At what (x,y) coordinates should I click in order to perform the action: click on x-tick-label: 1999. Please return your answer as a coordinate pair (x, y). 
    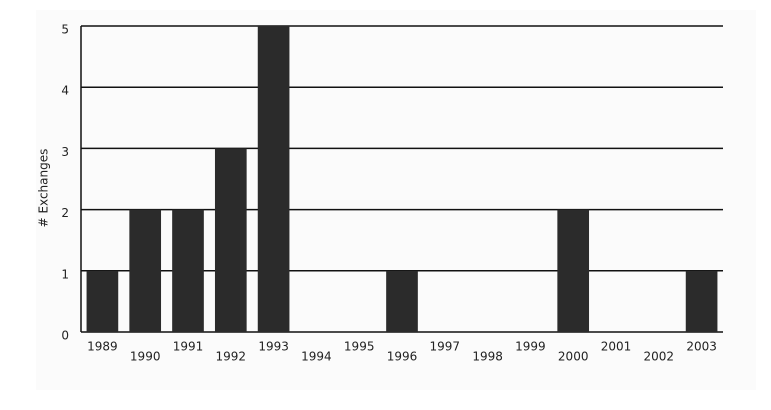
    Looking at the image, I should click on (530, 347).